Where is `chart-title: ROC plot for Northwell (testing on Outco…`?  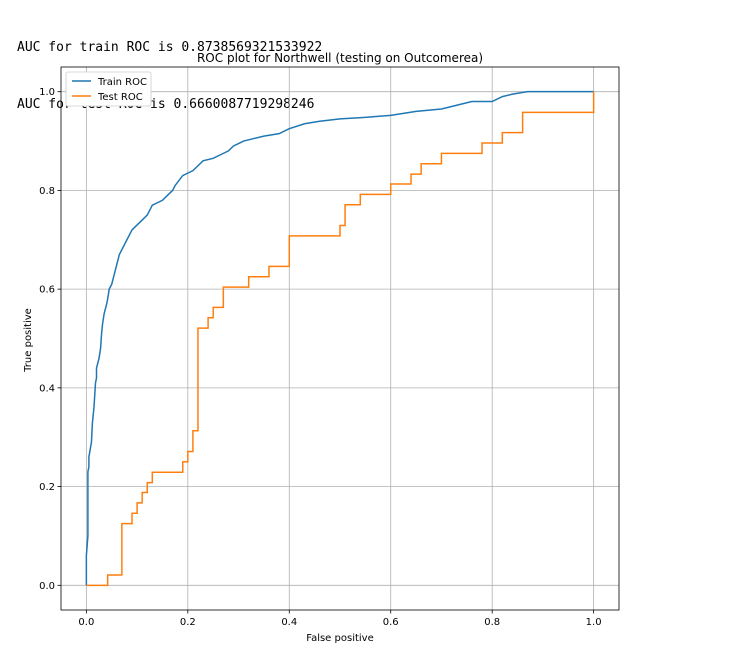 chart-title: ROC plot for Northwell (testing on Outco… is located at coordinates (340, 58).